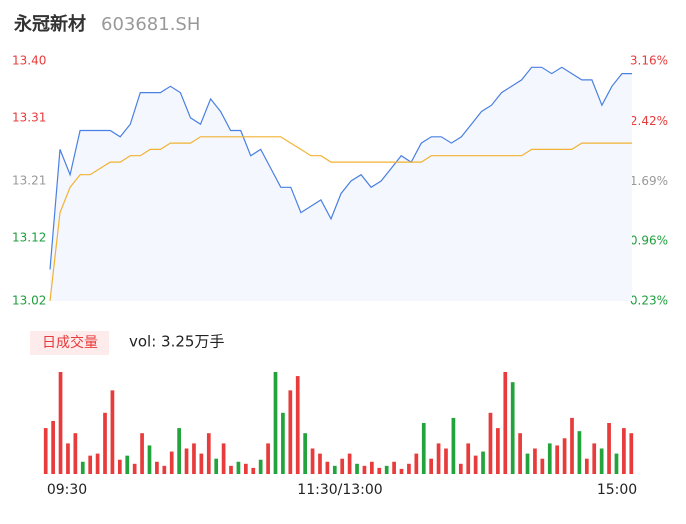 This screenshot has height=524, width=686. I want to click on stock-code: 603681.SH, so click(150, 24).